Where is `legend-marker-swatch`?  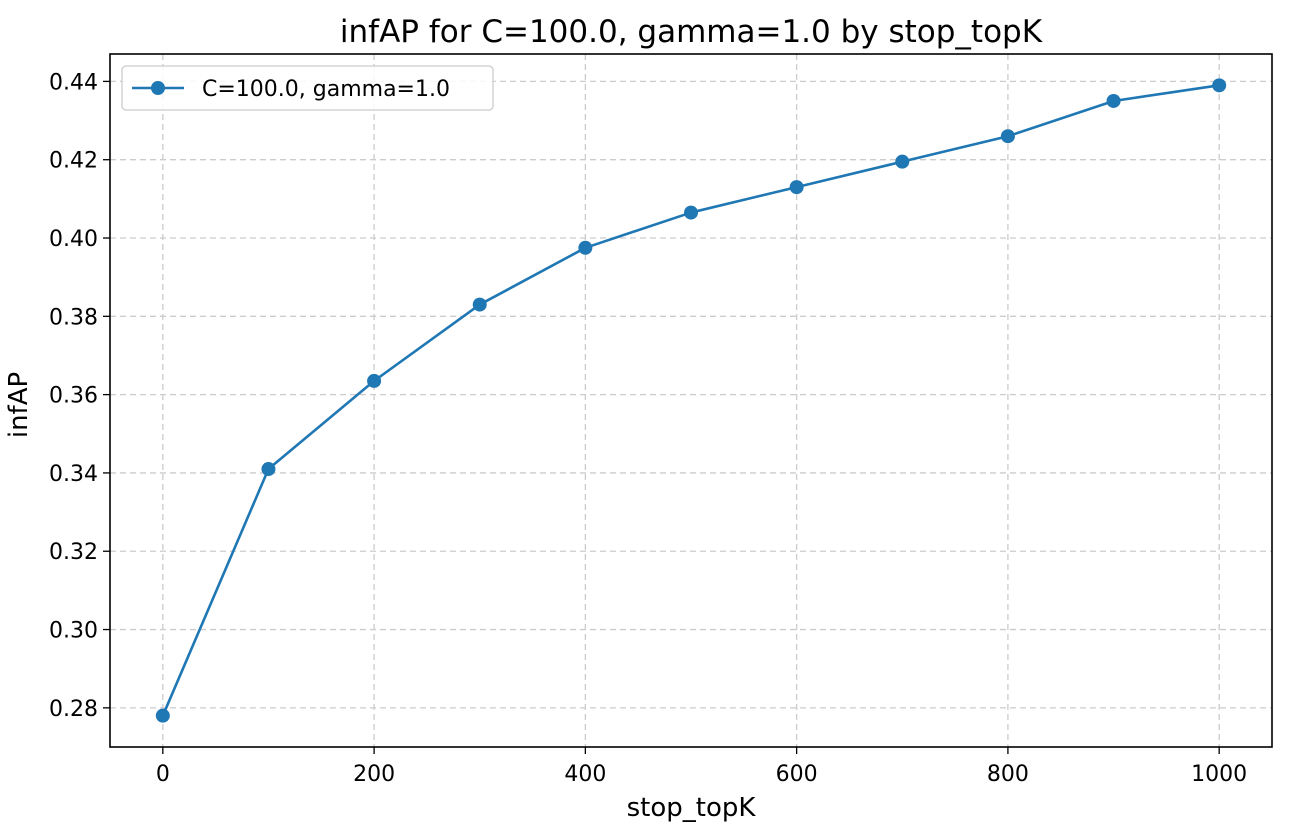 legend-marker-swatch is located at coordinates (158, 88).